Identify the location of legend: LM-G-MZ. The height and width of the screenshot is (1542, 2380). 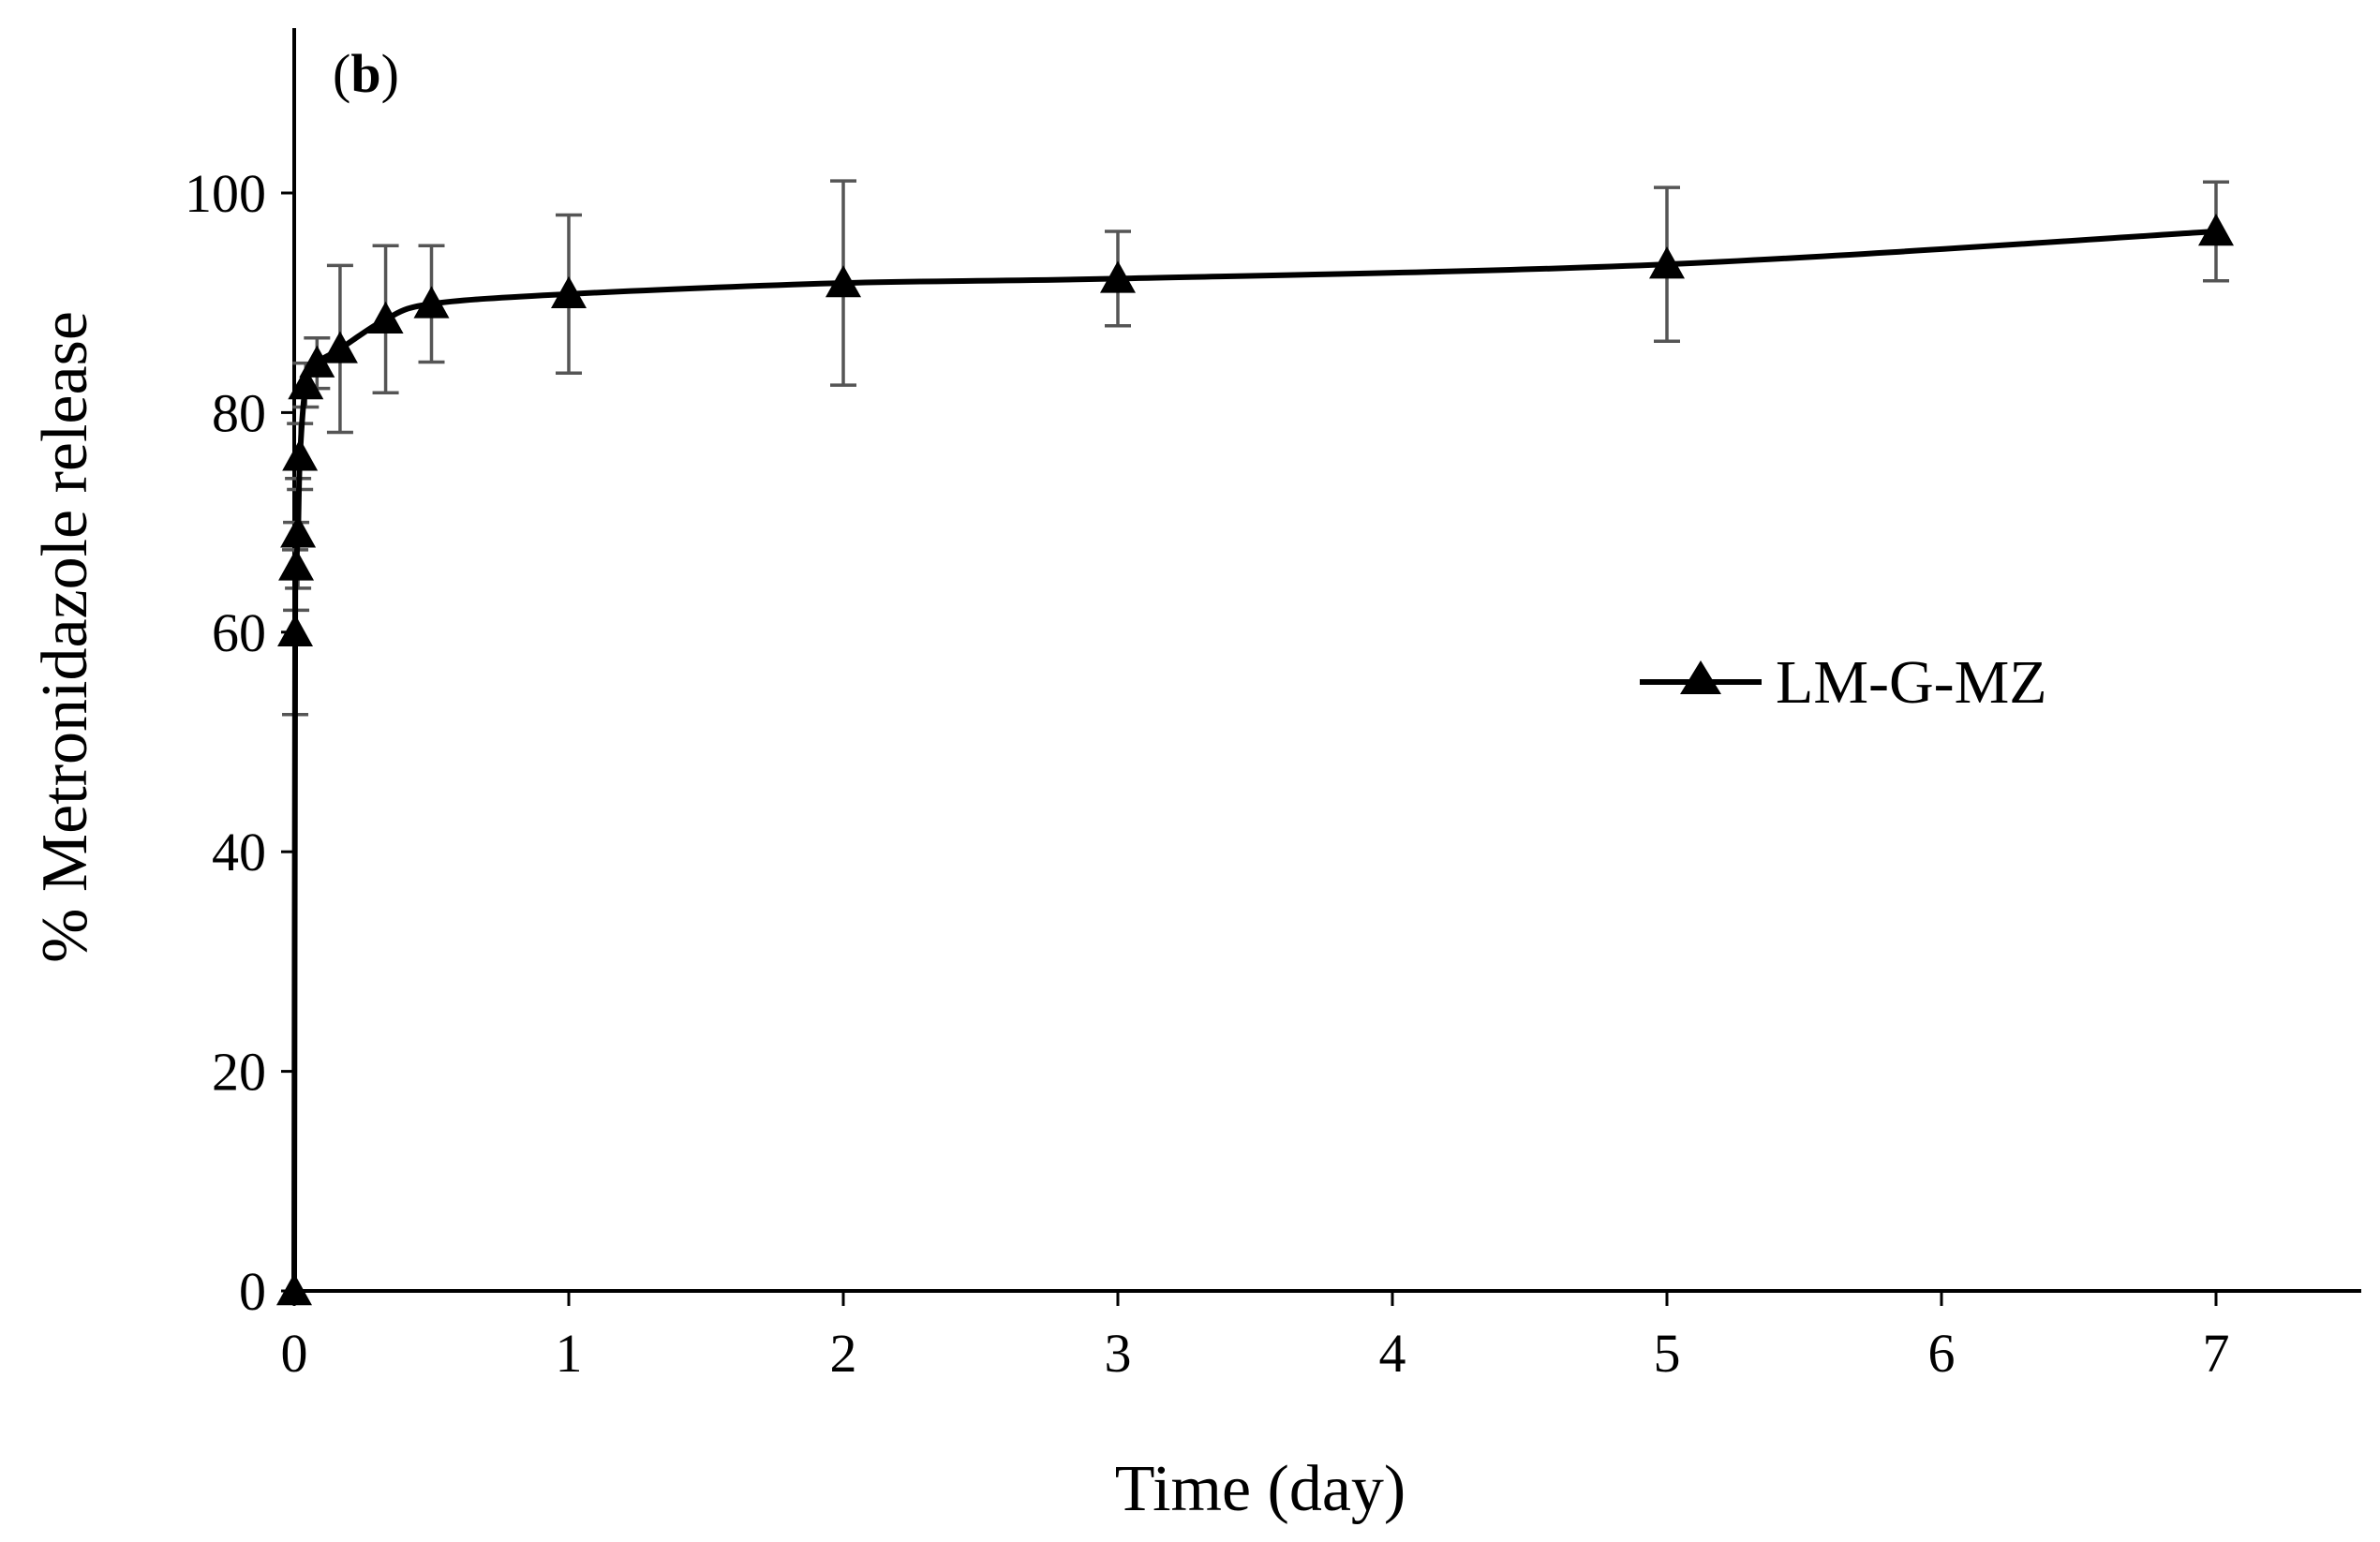
(1843, 682).